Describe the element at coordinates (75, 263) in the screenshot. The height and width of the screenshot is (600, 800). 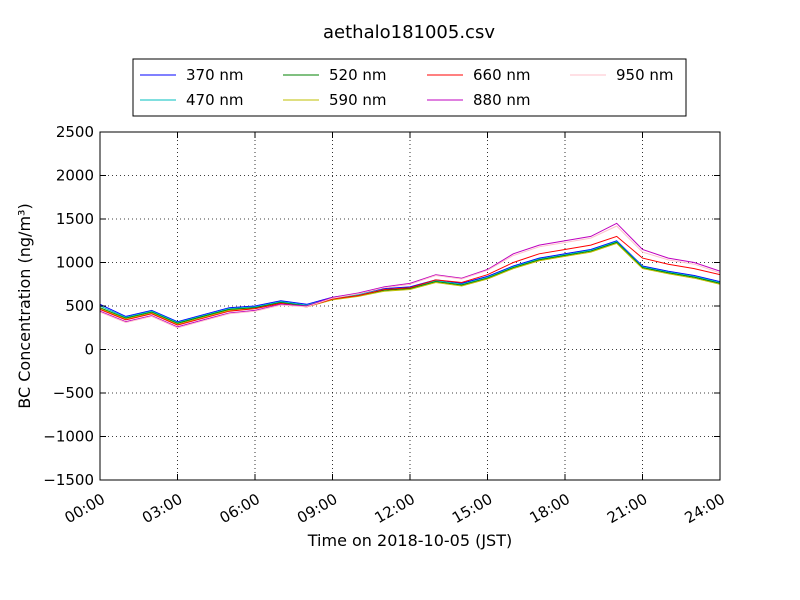
I see `y-tick-label: 1000` at that location.